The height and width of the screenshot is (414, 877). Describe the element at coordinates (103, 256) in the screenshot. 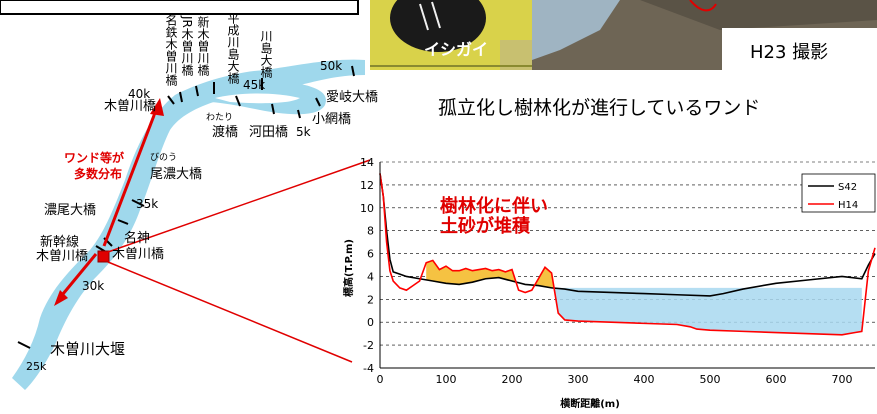

I see `site-marker` at that location.